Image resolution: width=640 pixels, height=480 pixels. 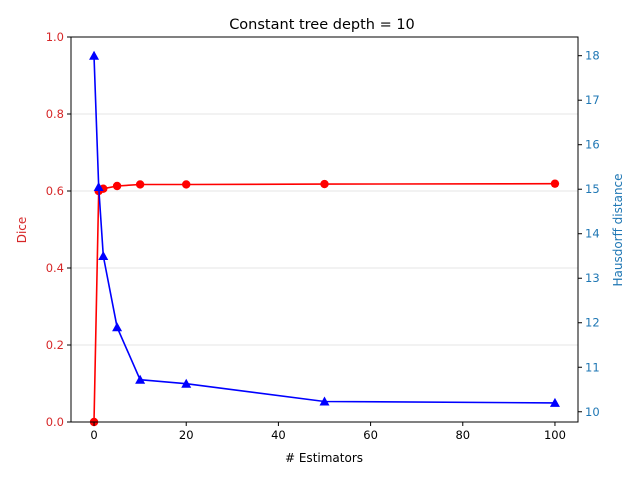 I want to click on y-left-tick-label: 1.0, so click(x=55, y=37).